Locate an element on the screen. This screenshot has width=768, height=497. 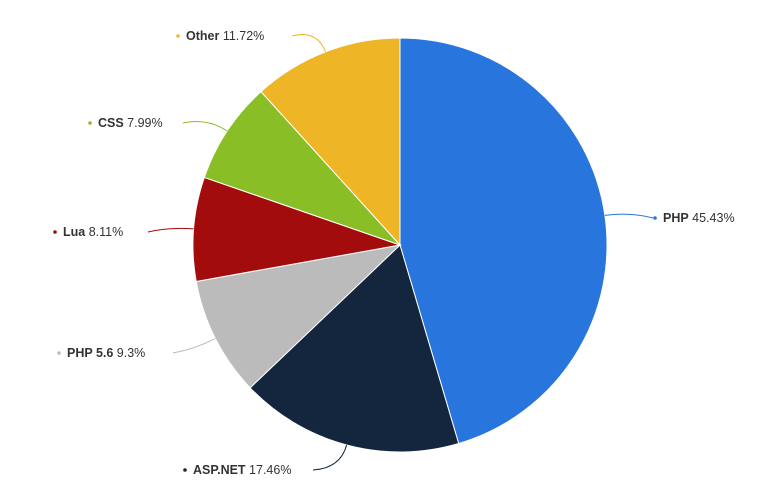
connector-other is located at coordinates (308, 43).